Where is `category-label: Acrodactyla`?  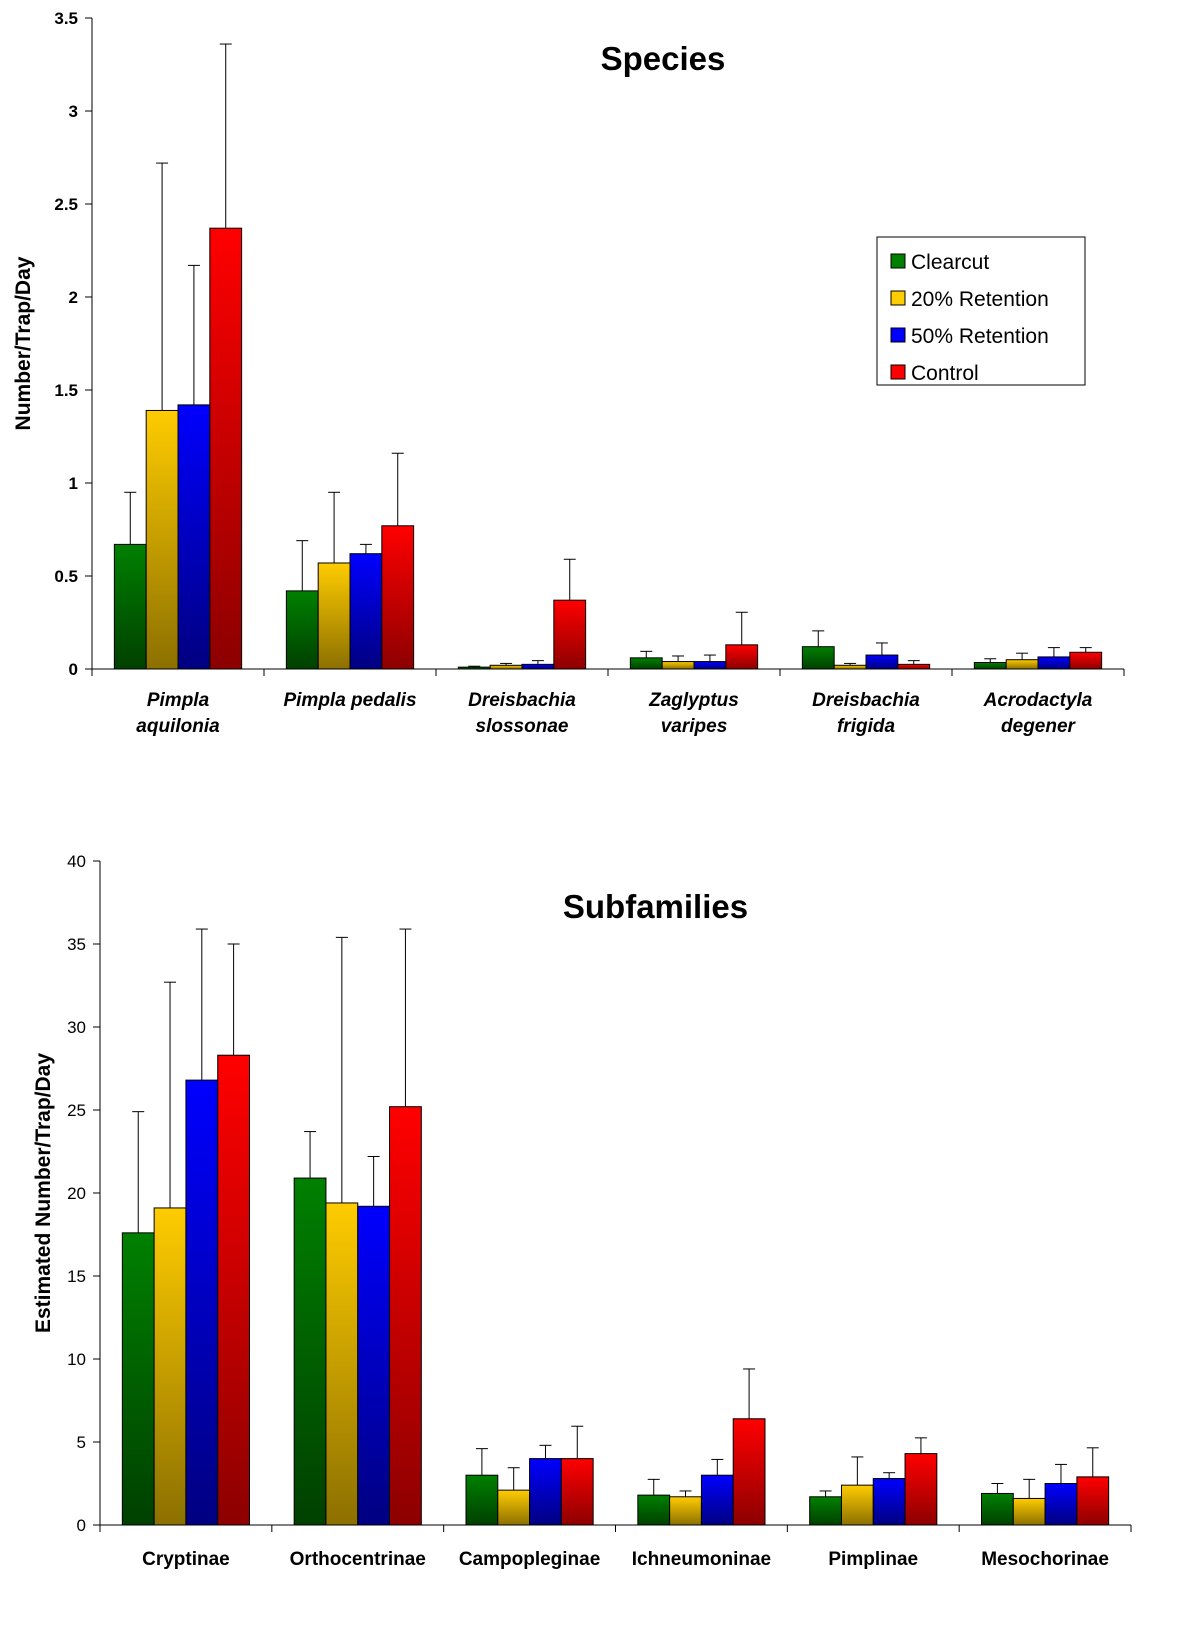 category-label: Acrodactyla is located at coordinates (1038, 700).